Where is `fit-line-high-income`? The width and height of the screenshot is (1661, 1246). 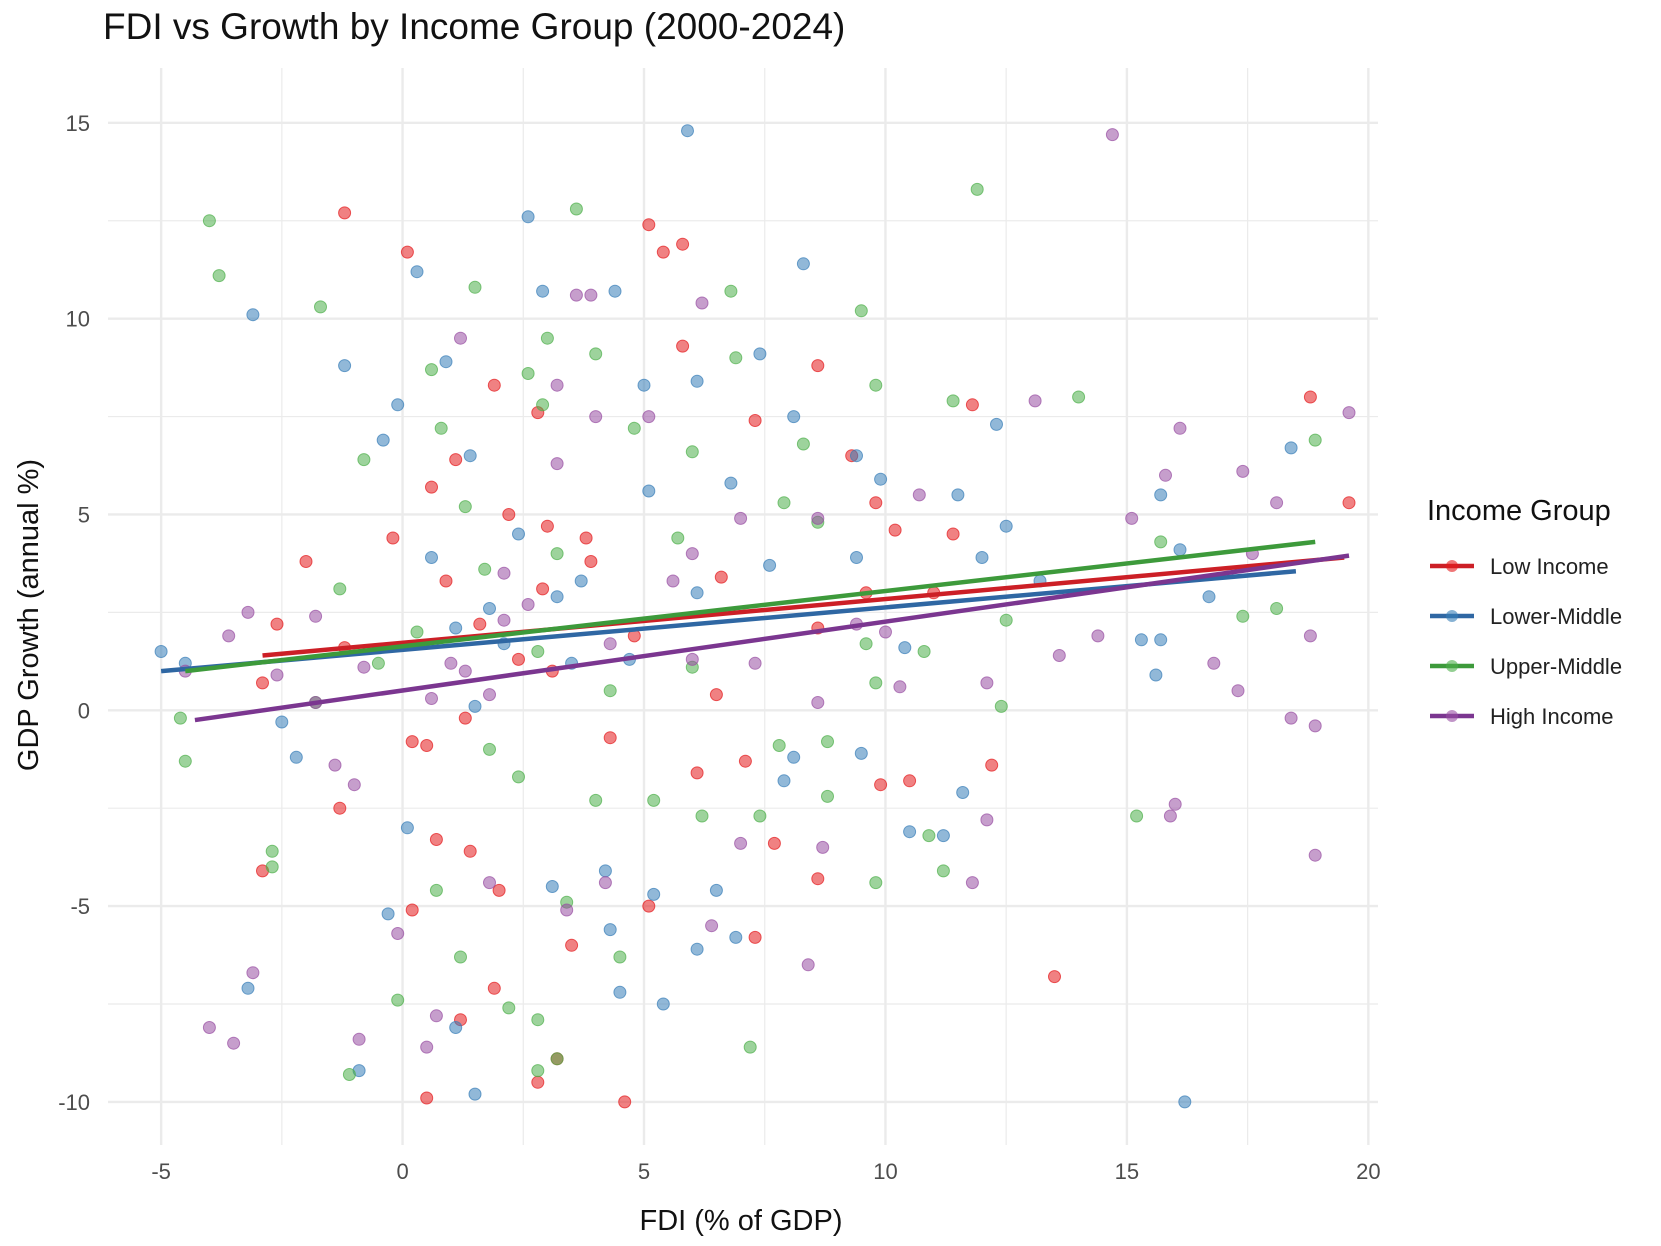 fit-line-high-income is located at coordinates (772, 638).